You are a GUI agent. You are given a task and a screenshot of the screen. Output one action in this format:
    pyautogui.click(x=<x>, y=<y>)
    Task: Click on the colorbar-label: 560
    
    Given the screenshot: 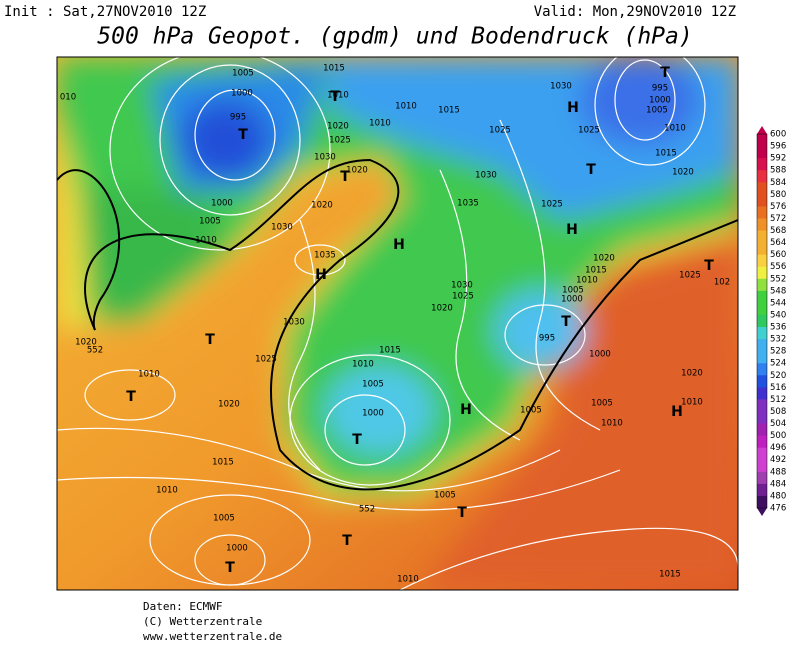 What is the action you would take?
    pyautogui.click(x=778, y=255)
    